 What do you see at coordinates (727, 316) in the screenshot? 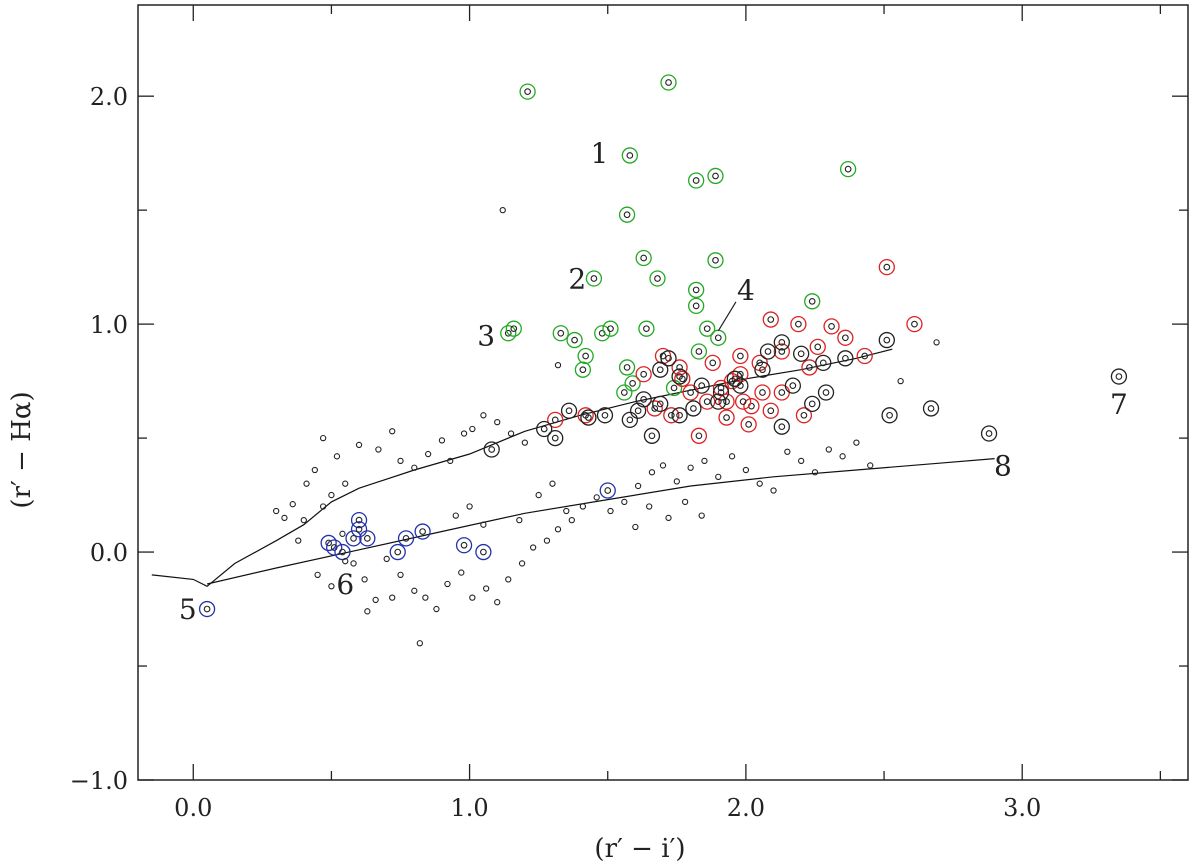
I see `annotation-pointer` at bounding box center [727, 316].